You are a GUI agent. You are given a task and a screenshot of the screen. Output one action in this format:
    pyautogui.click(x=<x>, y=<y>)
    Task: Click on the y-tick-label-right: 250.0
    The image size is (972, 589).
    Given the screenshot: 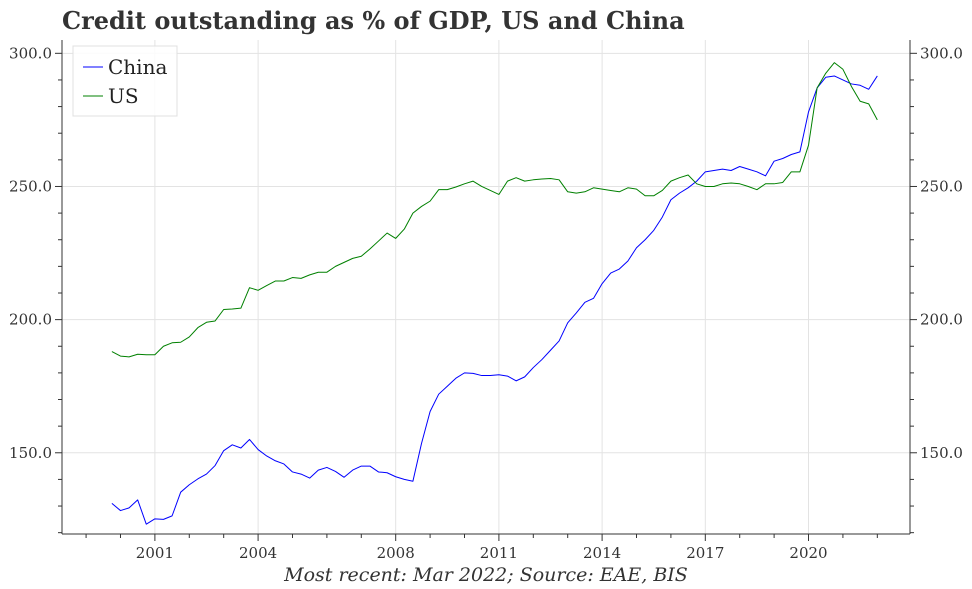 What is the action you would take?
    pyautogui.click(x=941, y=186)
    